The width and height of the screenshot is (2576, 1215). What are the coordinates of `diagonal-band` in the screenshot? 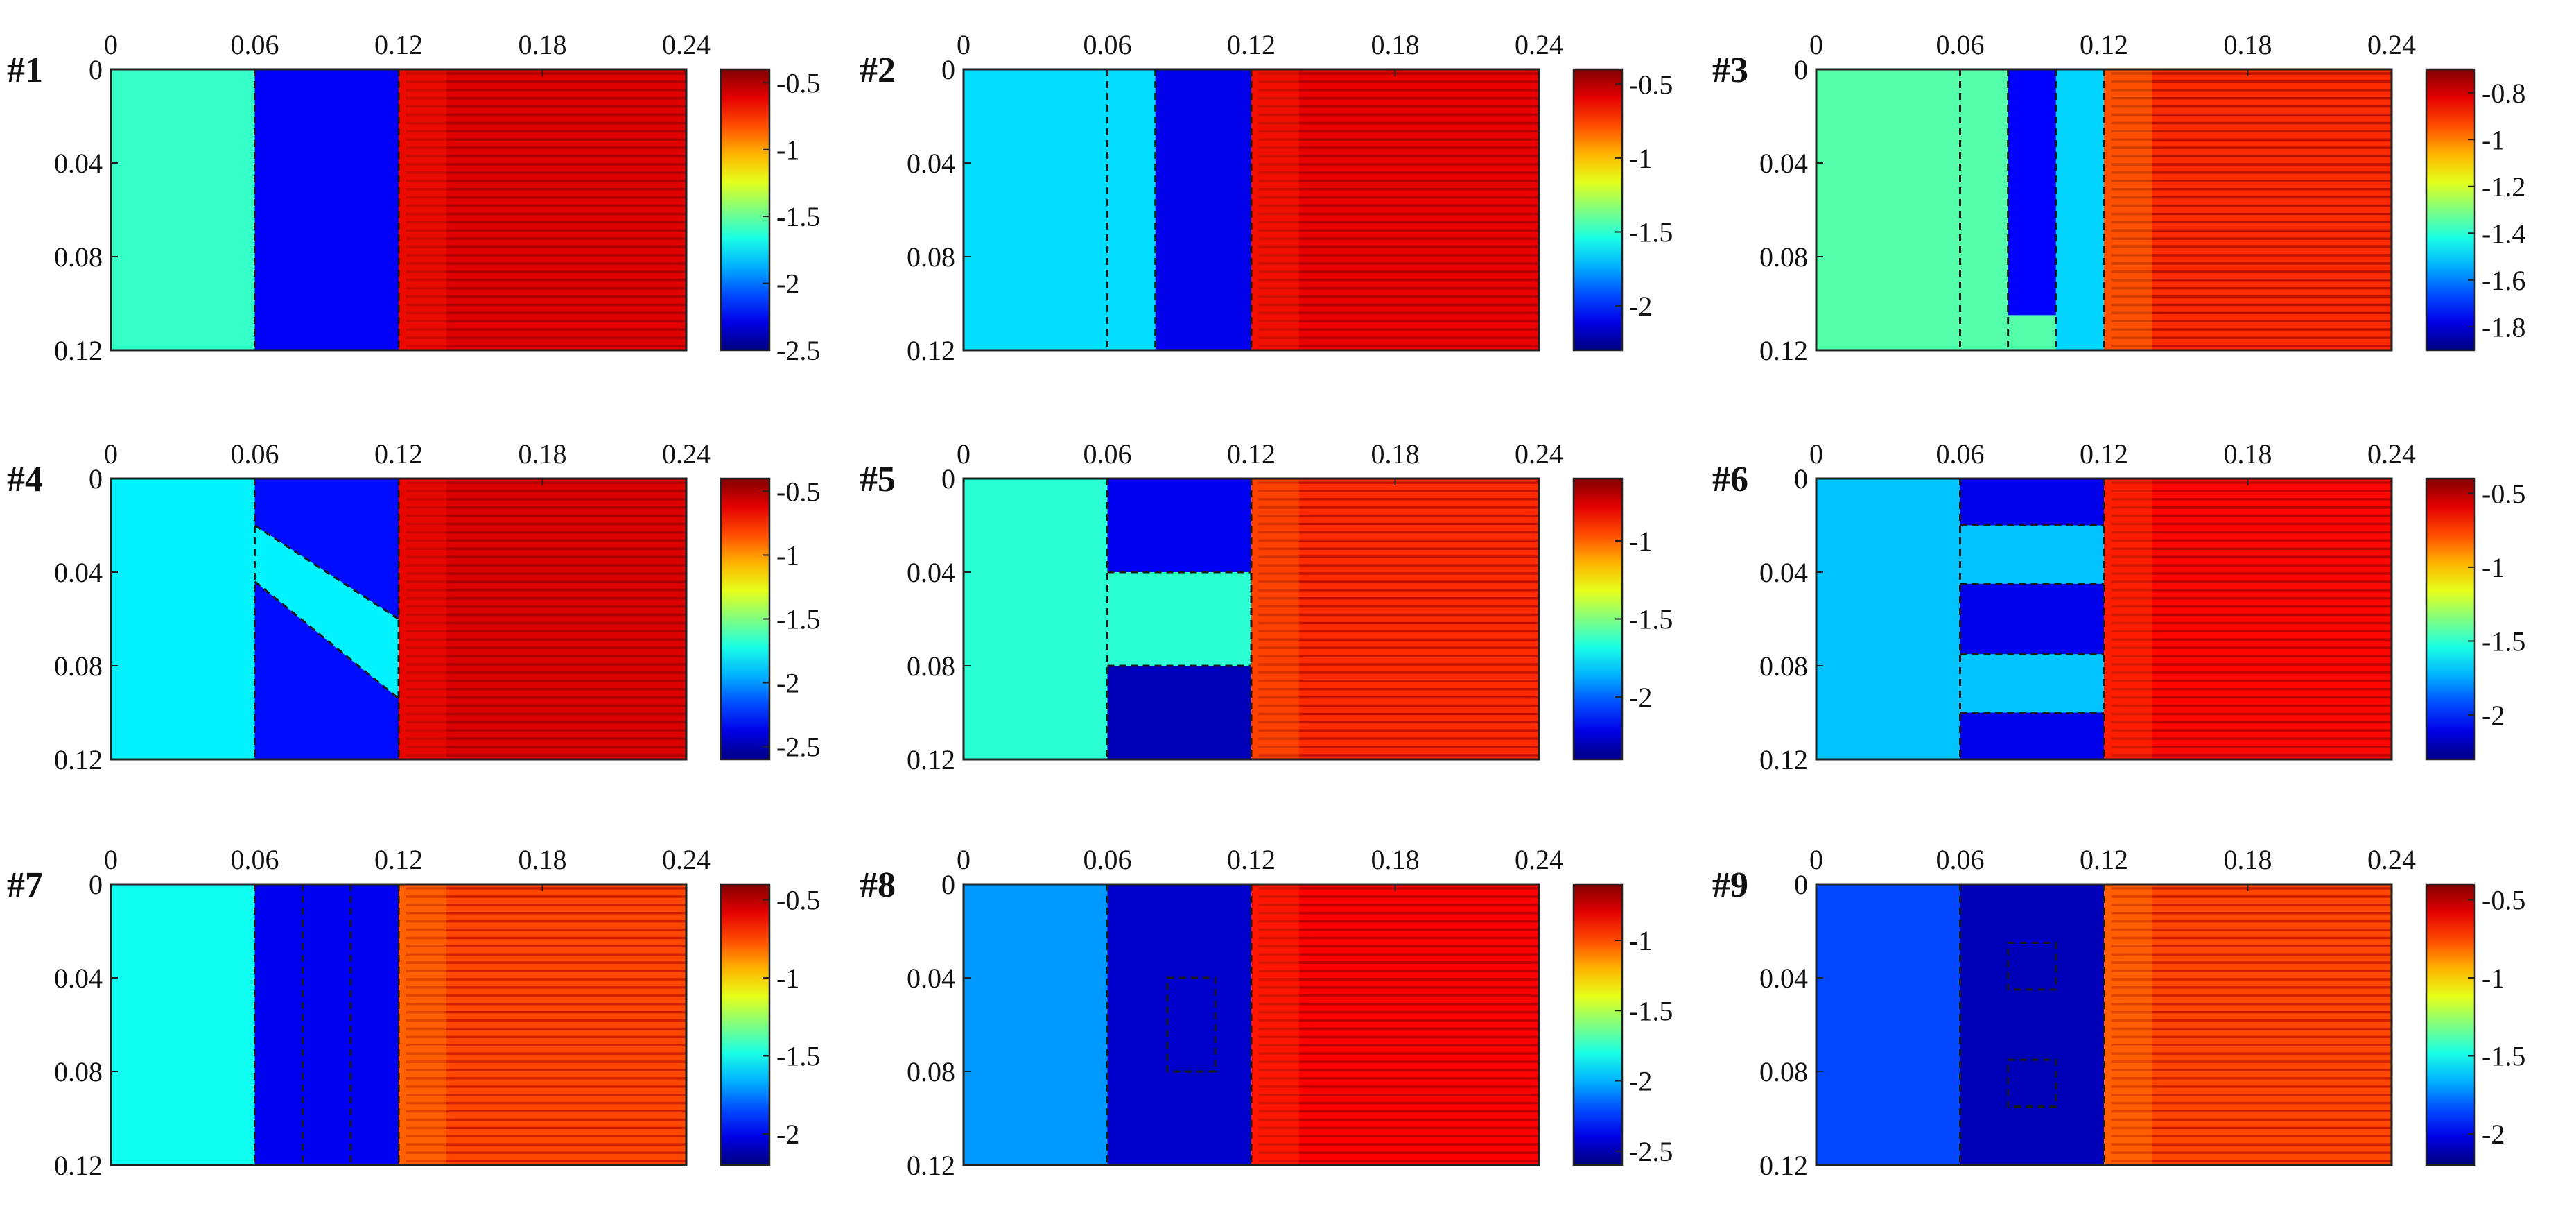 It's located at (326, 612).